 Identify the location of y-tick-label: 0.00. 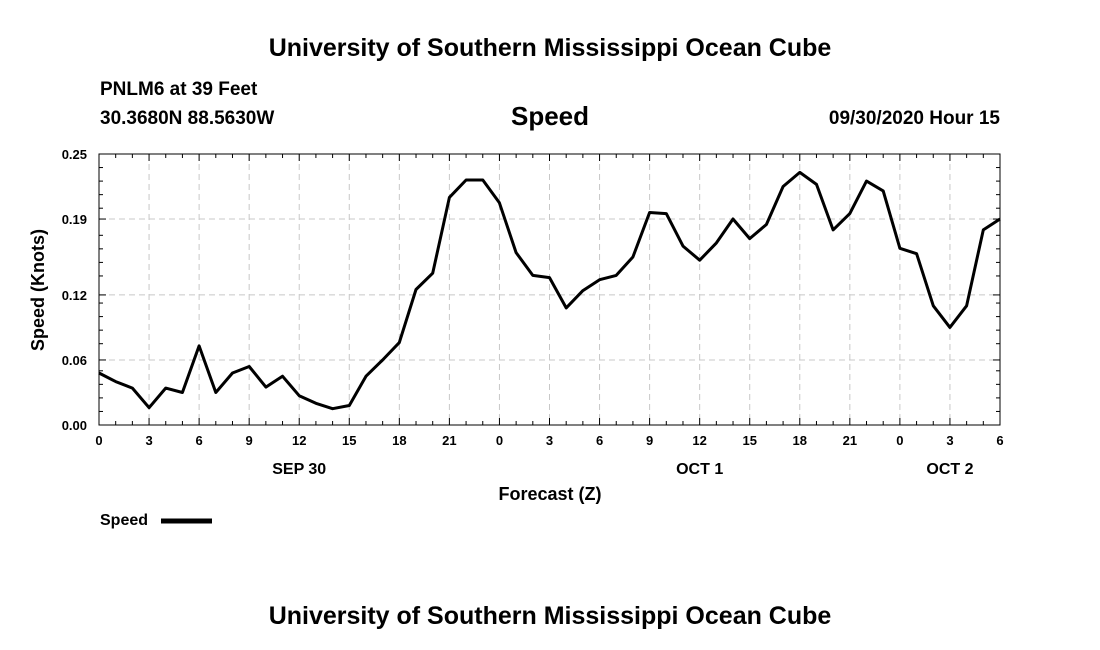
(74, 425).